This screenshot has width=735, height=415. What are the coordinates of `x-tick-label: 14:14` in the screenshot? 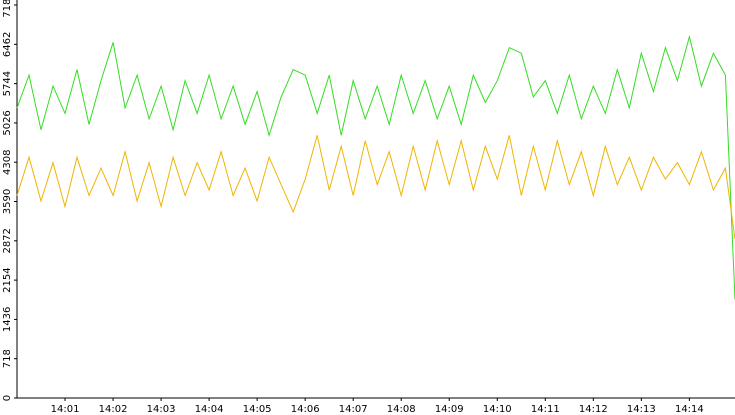 It's located at (689, 409).